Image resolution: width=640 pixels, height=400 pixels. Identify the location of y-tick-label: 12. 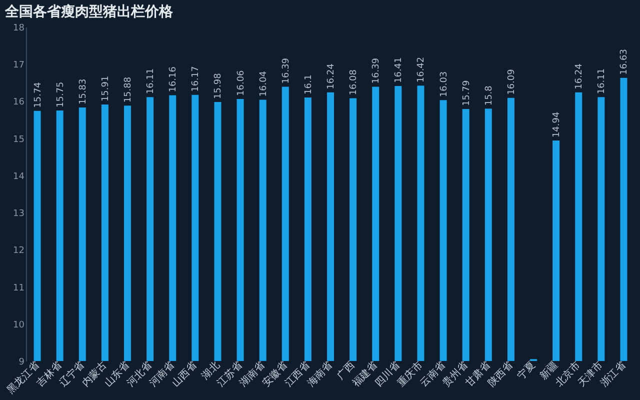
(18, 251).